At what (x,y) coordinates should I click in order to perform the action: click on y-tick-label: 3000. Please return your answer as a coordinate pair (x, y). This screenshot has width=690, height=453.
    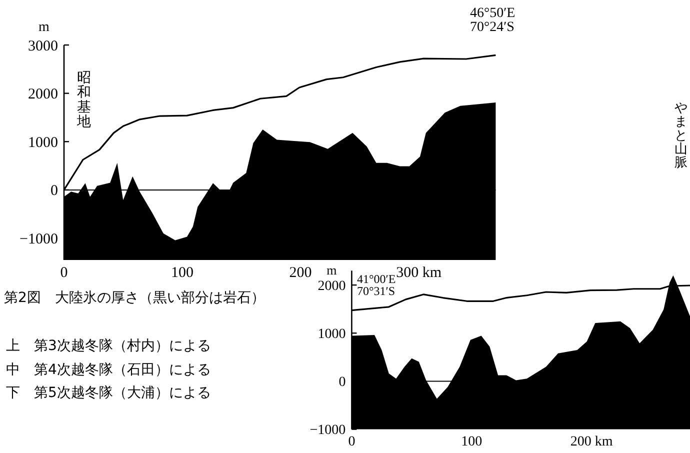
    Looking at the image, I should click on (43, 46).